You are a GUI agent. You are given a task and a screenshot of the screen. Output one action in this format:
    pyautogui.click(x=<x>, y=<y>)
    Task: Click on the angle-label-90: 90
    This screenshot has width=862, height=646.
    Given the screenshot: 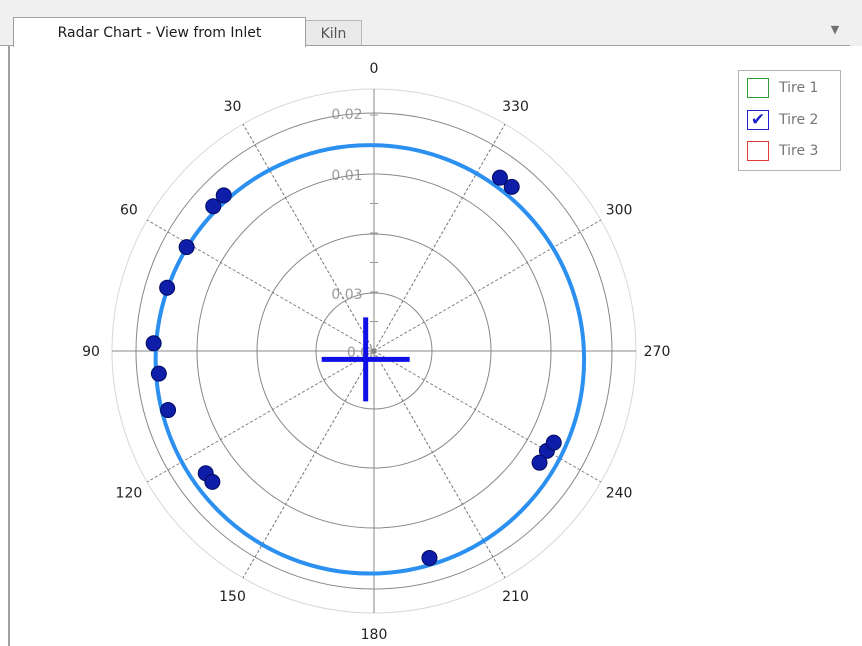 What is the action you would take?
    pyautogui.click(x=91, y=352)
    